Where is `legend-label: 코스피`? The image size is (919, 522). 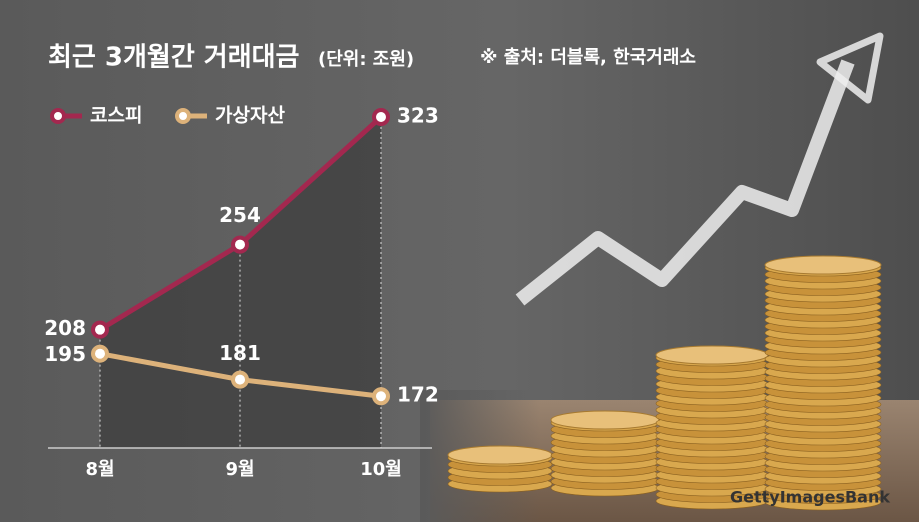
legend-label: 코스피 is located at coordinates (116, 116).